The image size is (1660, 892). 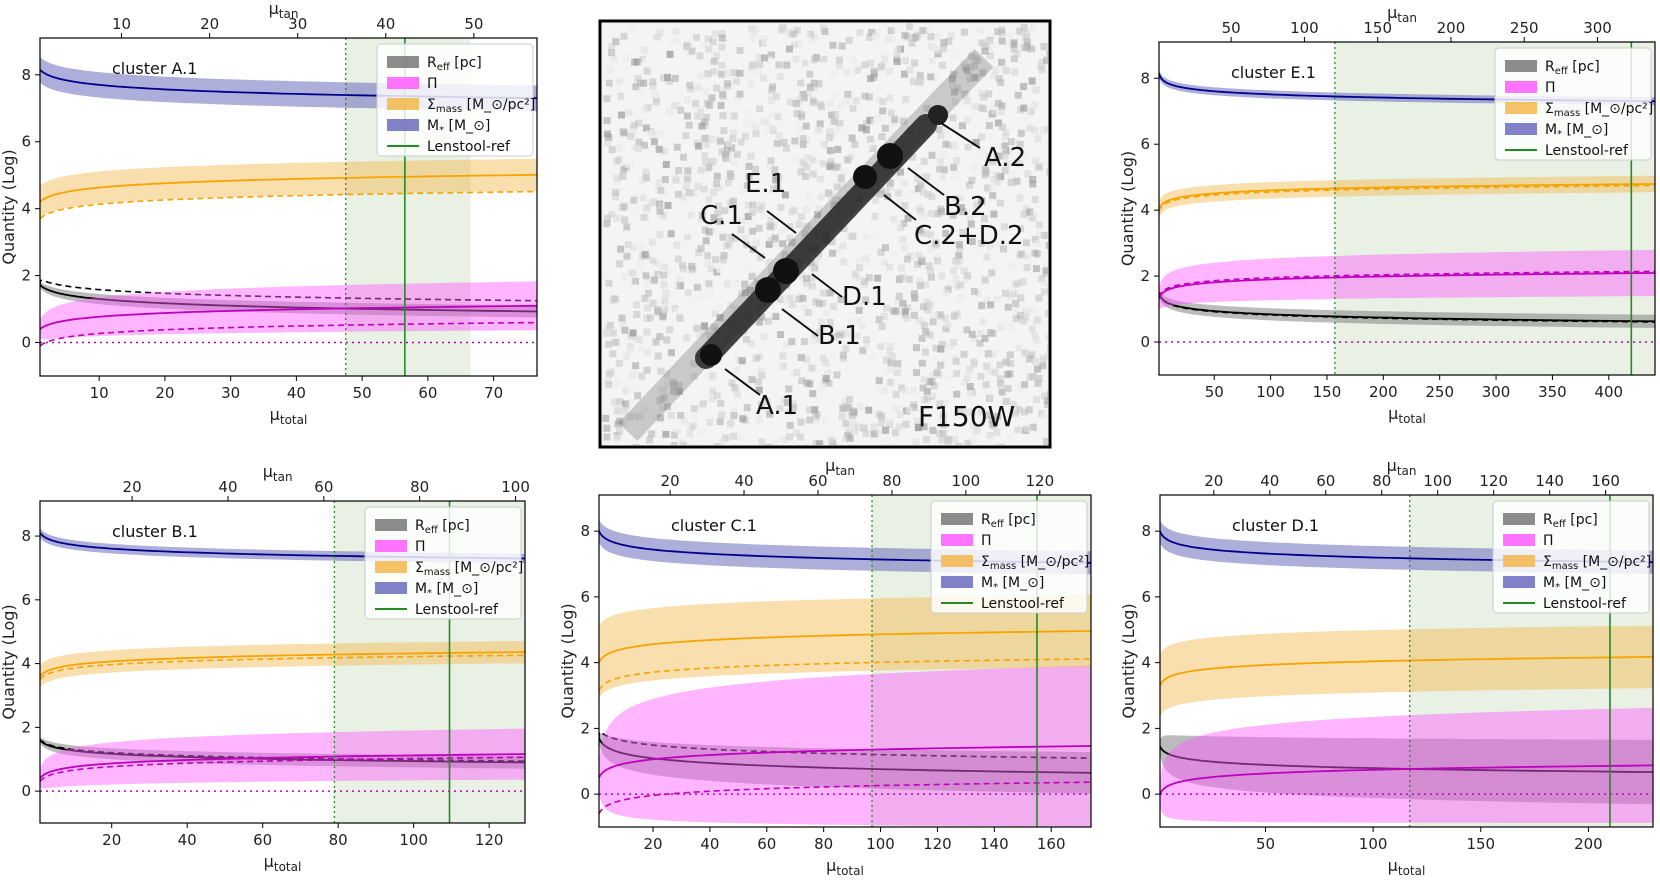 What do you see at coordinates (132, 487) in the screenshot?
I see `x2-tick-label: 20` at bounding box center [132, 487].